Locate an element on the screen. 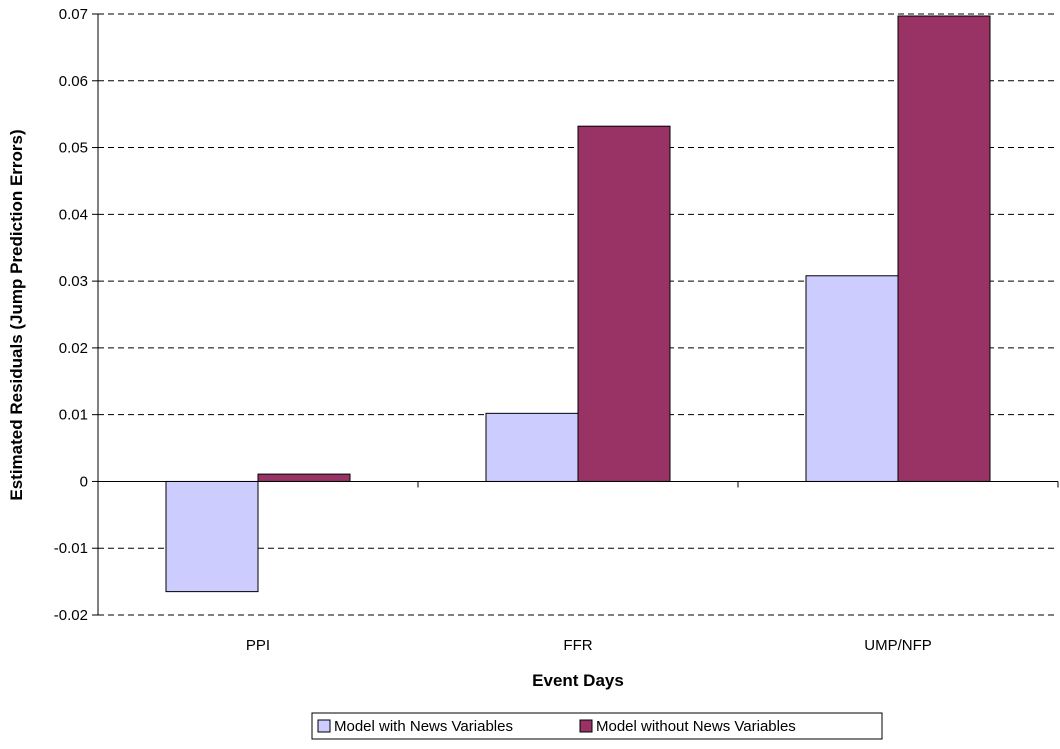  y-tick-label: 0.04 is located at coordinates (73, 214).